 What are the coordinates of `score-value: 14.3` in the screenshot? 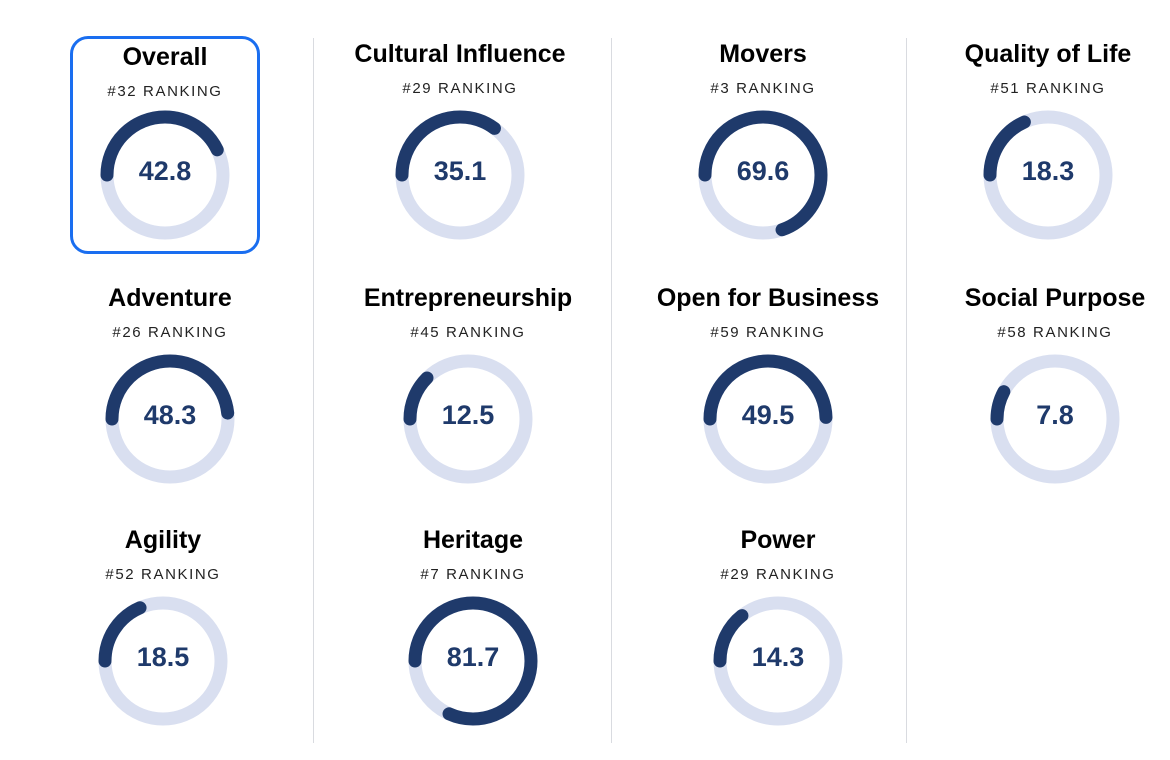 It's located at (778, 657).